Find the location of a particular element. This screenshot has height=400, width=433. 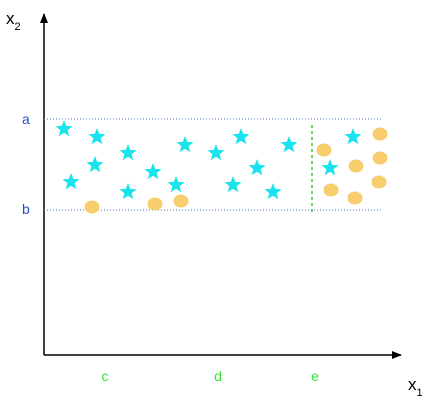

region-label-d: d is located at coordinates (218, 376).